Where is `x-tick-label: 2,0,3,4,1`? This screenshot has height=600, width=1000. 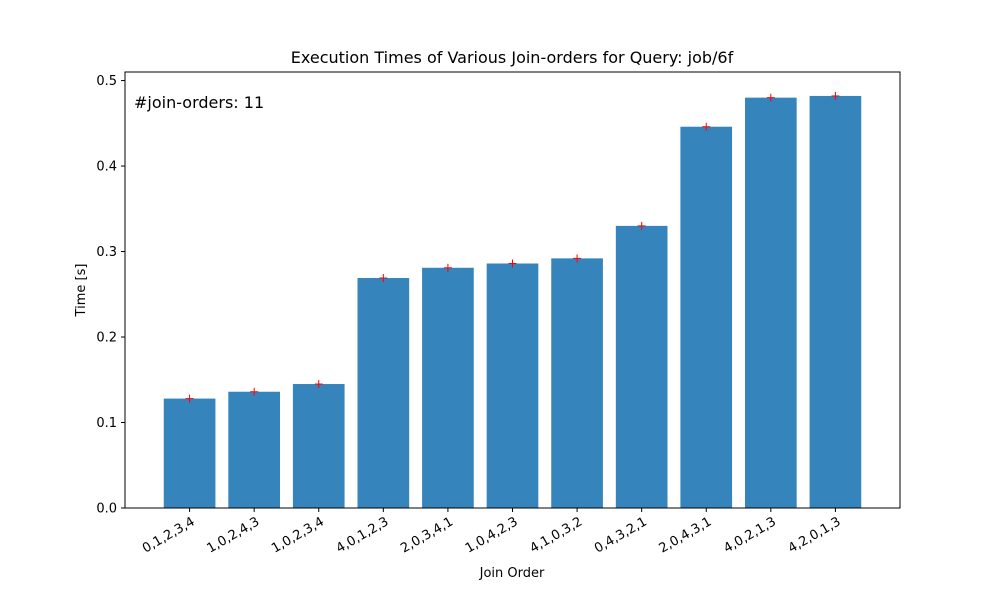 x-tick-label: 2,0,3,4,1 is located at coordinates (427, 535).